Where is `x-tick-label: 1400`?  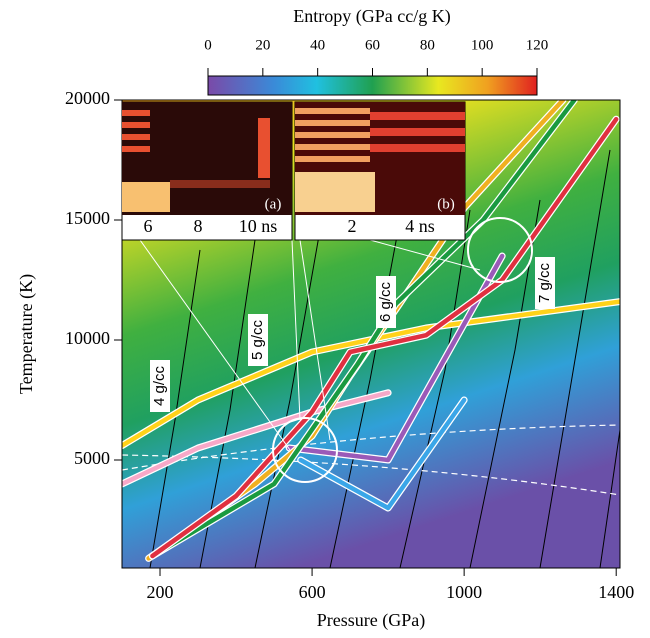
x-tick-label: 1400 is located at coordinates (616, 592).